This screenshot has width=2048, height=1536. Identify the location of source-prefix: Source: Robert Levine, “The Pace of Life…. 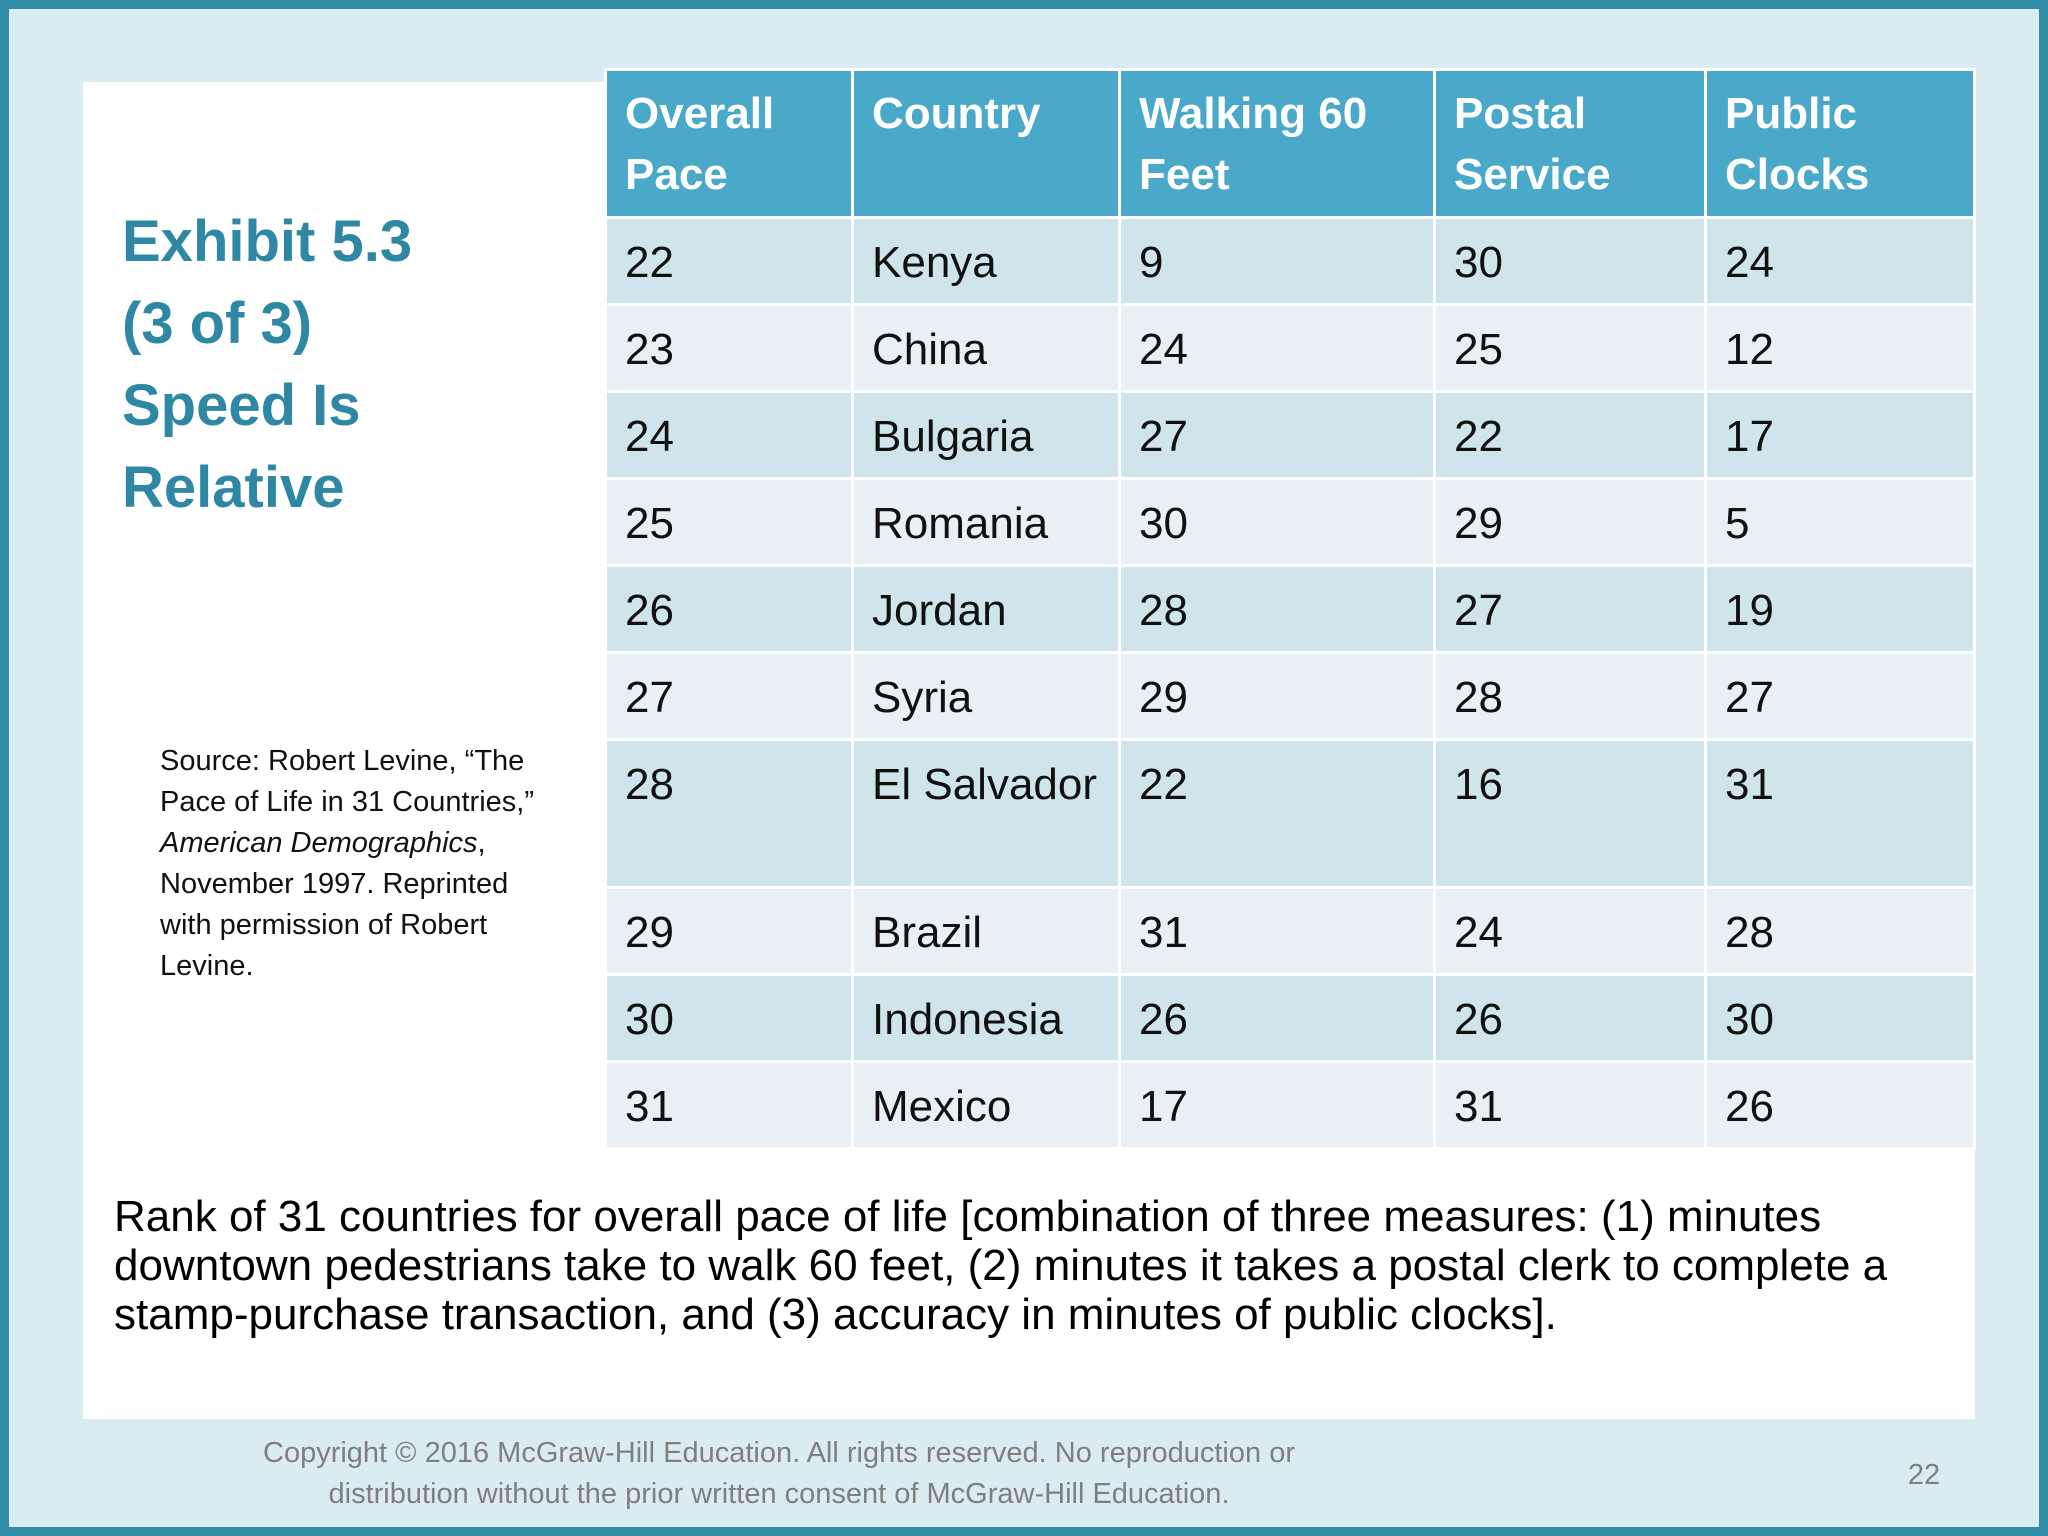
(347, 781).